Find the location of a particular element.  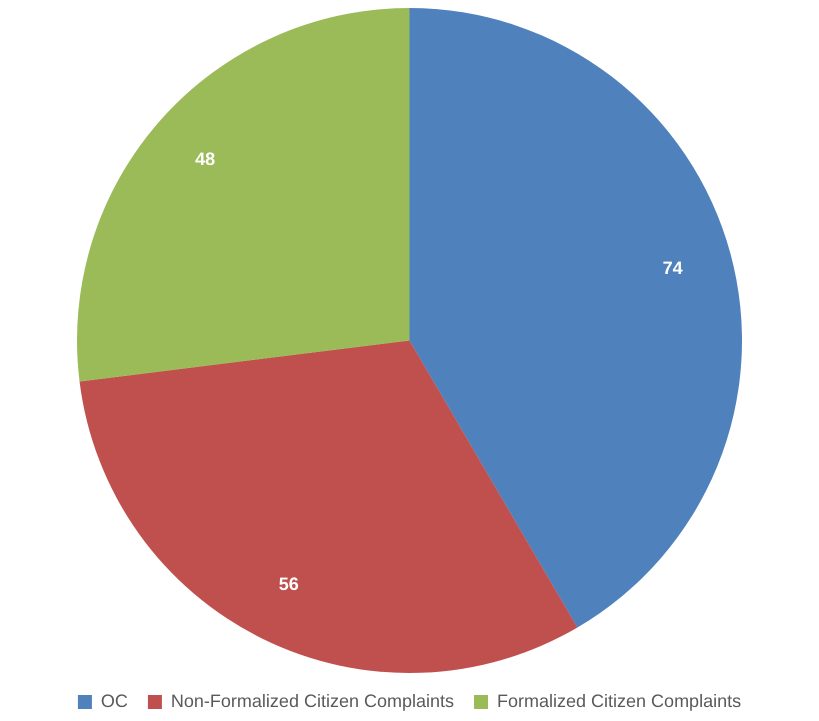

legend-label: Formalized Citizen Complaints is located at coordinates (619, 700).